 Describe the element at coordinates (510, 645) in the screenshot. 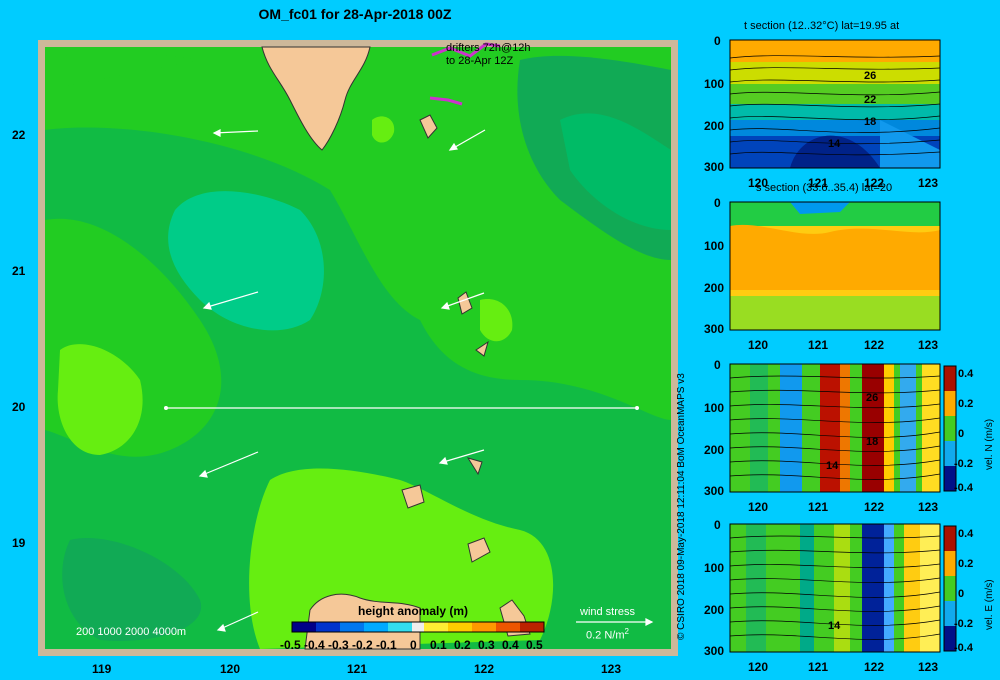

I see `colorbar-tick: 0.4` at that location.